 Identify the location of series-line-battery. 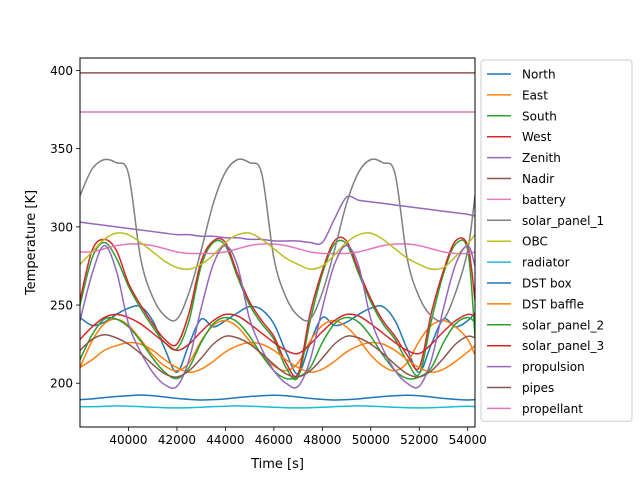
(277, 249).